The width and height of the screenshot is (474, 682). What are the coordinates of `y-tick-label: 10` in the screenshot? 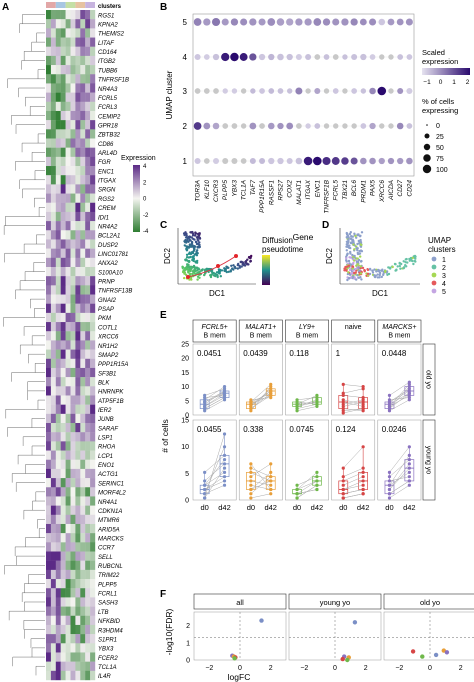 It's located at (185, 387).